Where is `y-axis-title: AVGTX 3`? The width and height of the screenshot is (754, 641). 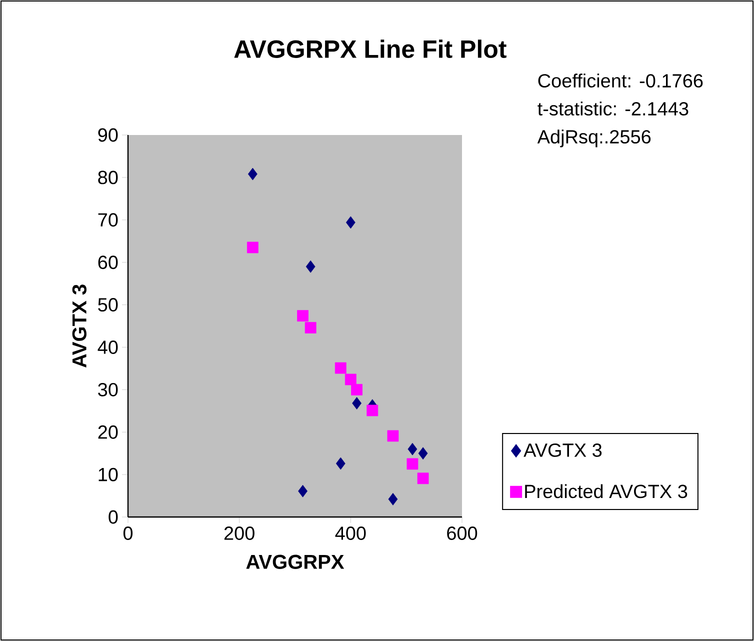 y-axis-title: AVGTX 3 is located at coordinates (79, 326).